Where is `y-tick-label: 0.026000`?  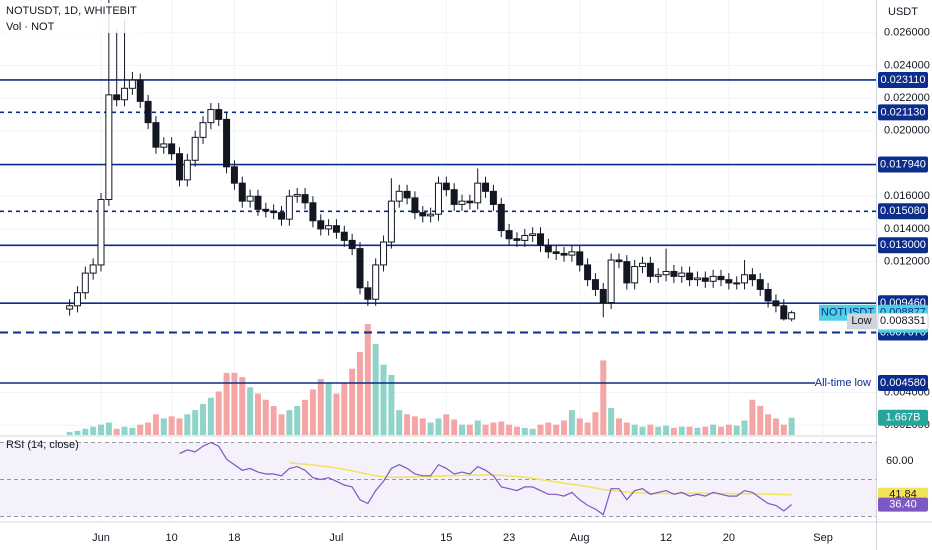
y-tick-label: 0.026000 is located at coordinates (907, 33).